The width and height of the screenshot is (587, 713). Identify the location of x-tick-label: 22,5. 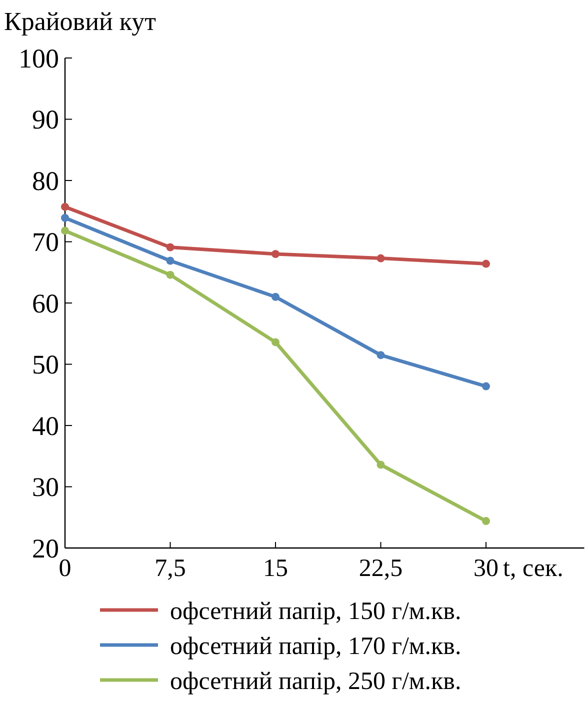
(380, 568).